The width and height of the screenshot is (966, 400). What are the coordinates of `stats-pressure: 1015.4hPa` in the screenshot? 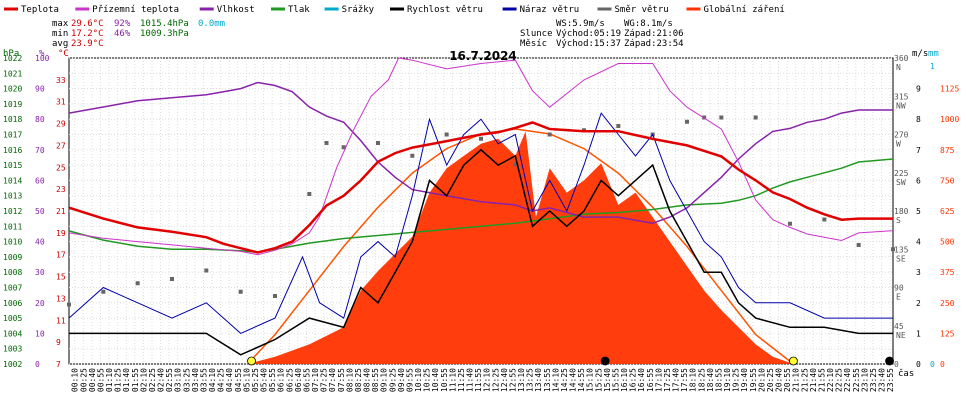 It's located at (164, 24).